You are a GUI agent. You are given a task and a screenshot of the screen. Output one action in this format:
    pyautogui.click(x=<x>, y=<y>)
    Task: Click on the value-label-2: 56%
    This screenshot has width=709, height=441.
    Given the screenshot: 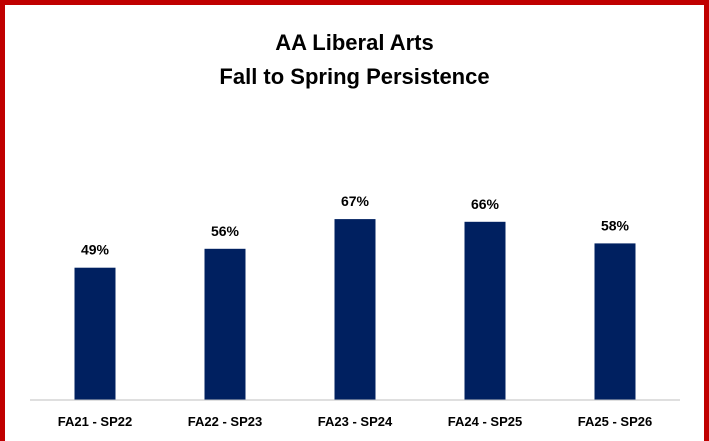 What is the action you would take?
    pyautogui.click(x=225, y=231)
    